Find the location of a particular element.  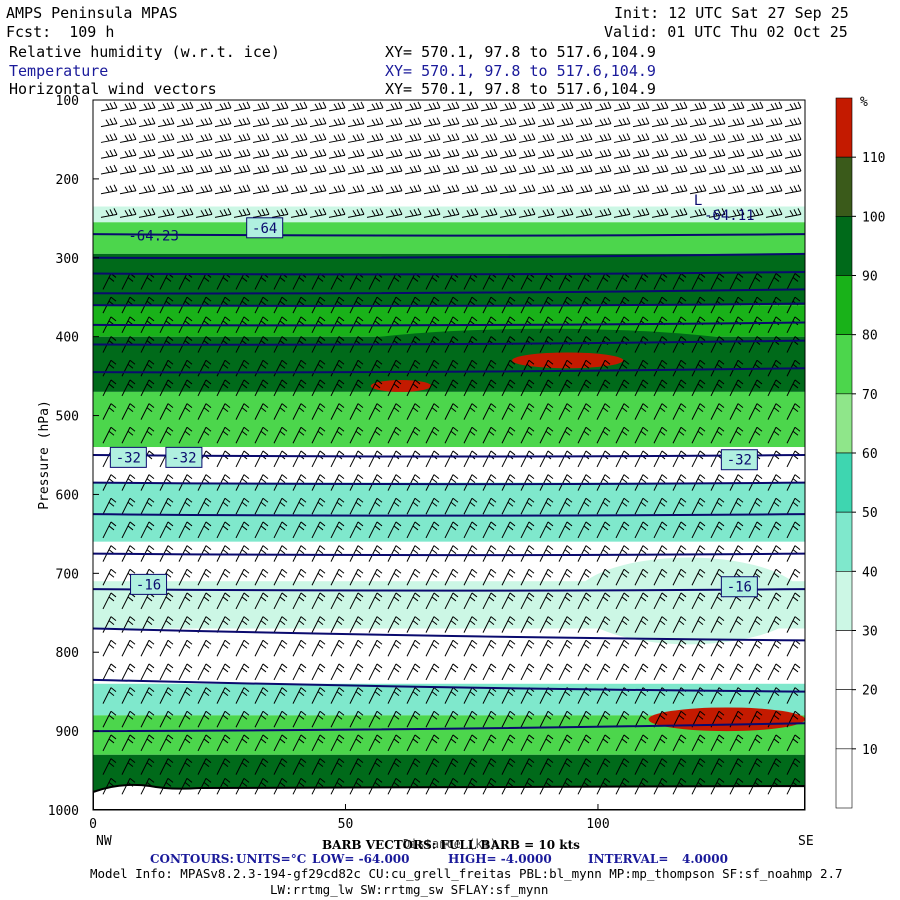

contour-interval-label: INTERVAL= is located at coordinates (628, 859).